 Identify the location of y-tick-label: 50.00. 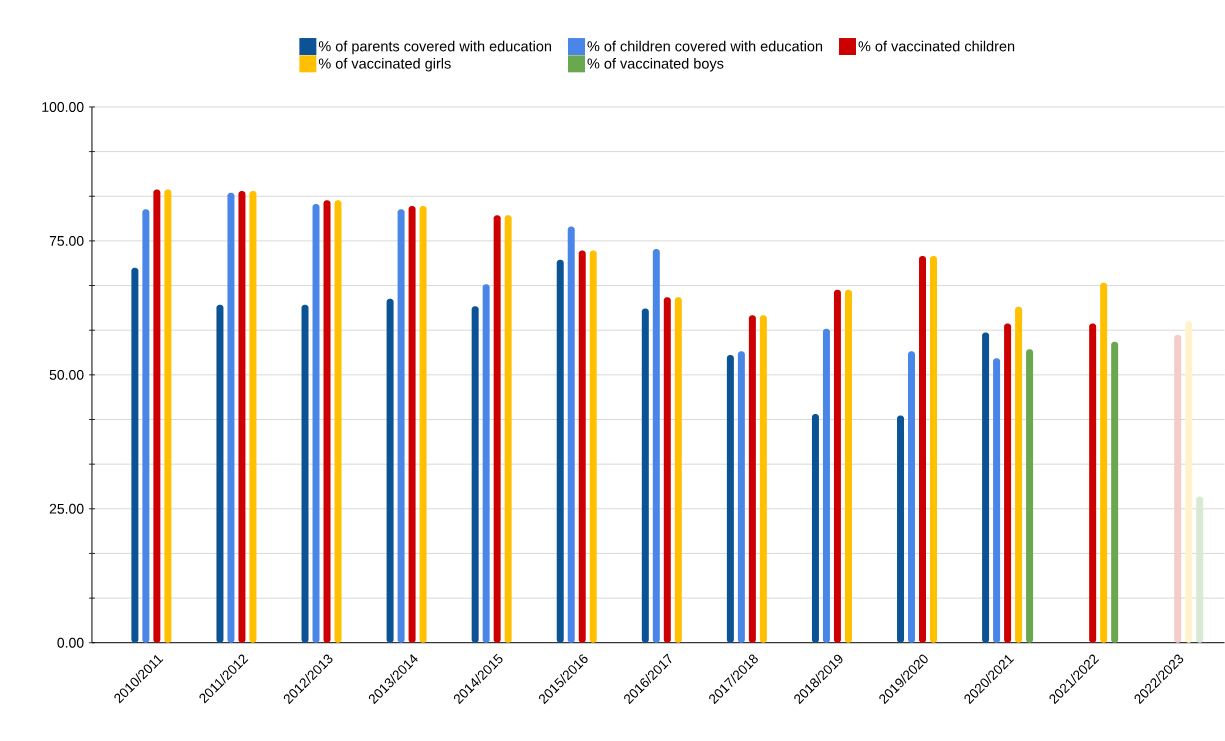
(66, 375).